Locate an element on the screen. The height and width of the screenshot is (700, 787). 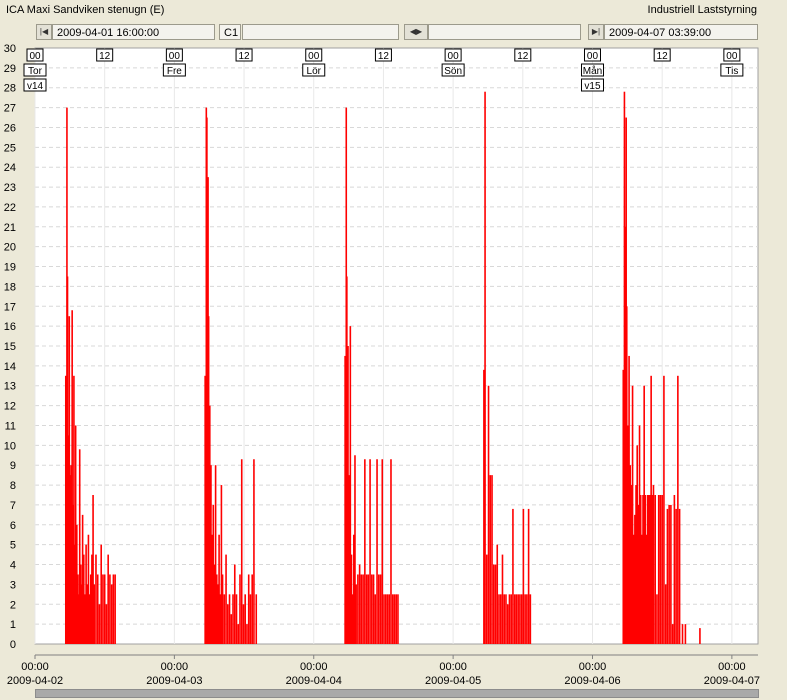
channel-text: C1 is located at coordinates (231, 33).